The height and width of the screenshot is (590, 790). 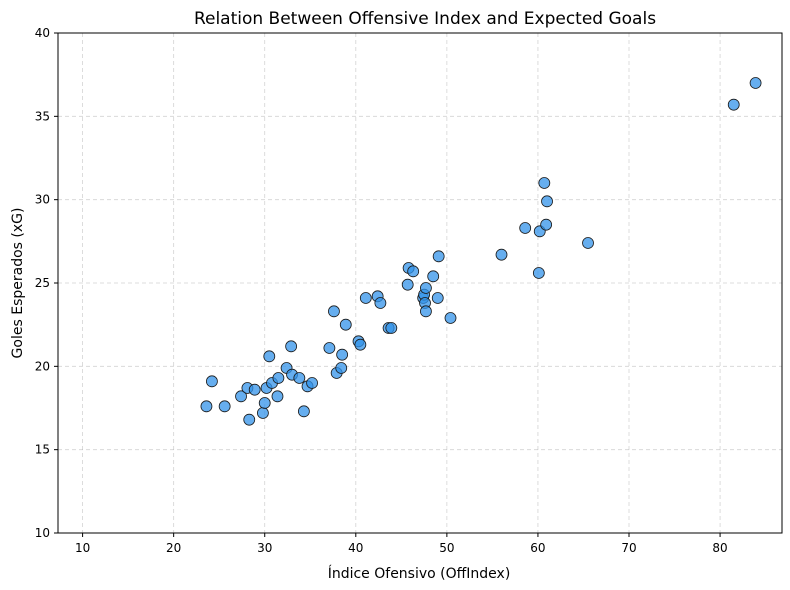 I want to click on x-tick-label: 30, so click(x=264, y=548).